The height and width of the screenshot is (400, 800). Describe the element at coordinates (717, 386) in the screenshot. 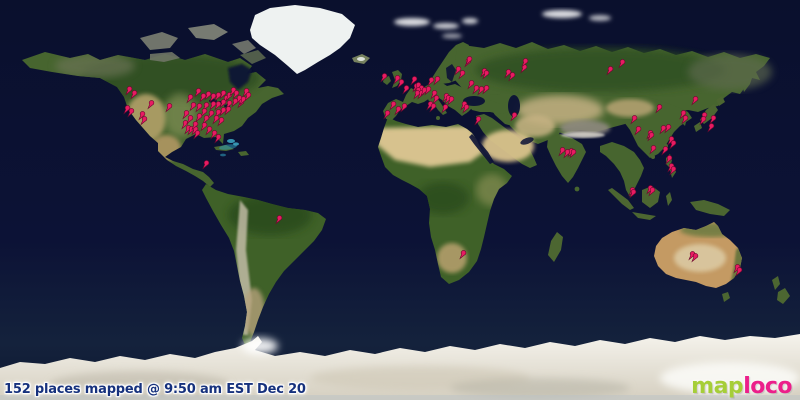

I see `logo-text-map: map` at that location.